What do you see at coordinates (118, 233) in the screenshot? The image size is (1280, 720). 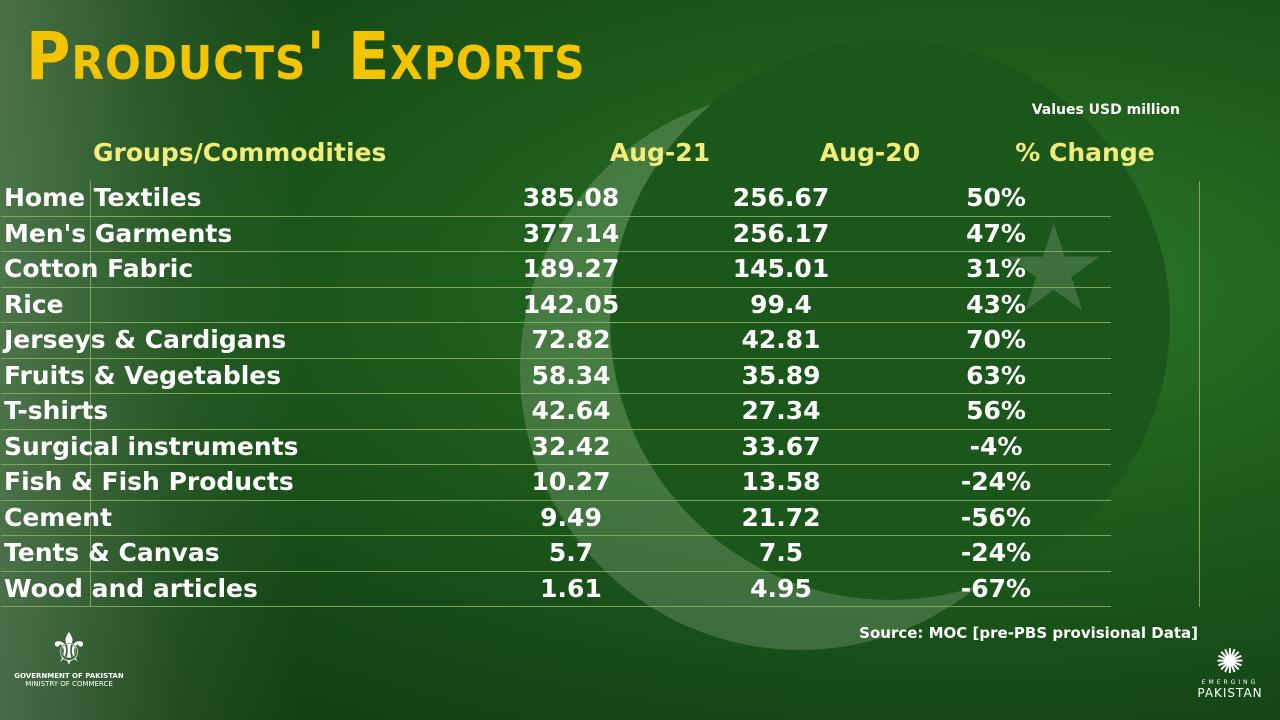 I see `cell-commodity: Men's Garments` at bounding box center [118, 233].